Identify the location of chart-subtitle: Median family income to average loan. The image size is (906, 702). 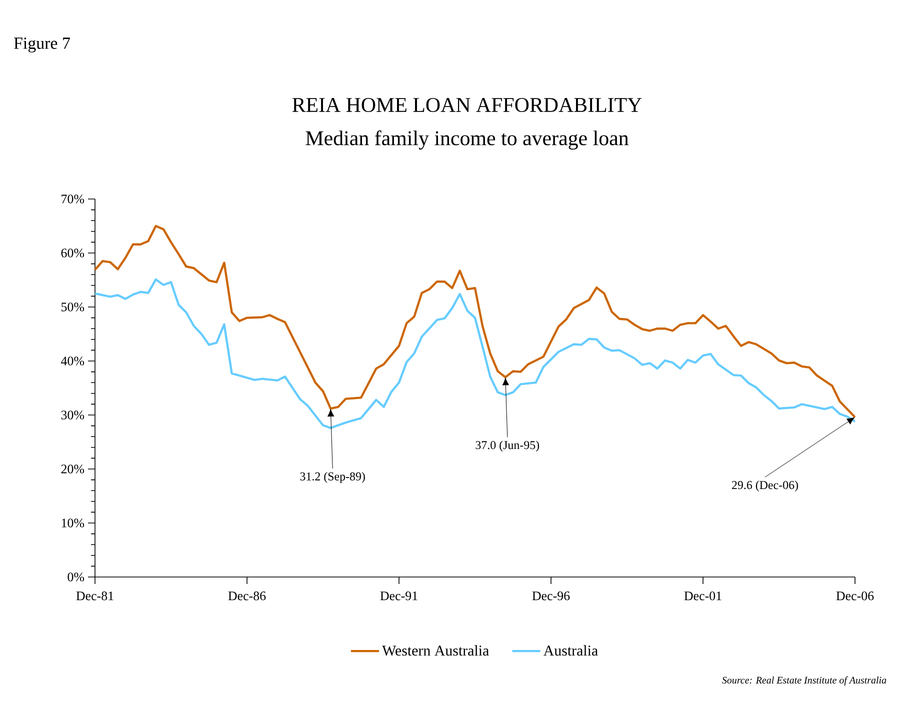
(467, 140).